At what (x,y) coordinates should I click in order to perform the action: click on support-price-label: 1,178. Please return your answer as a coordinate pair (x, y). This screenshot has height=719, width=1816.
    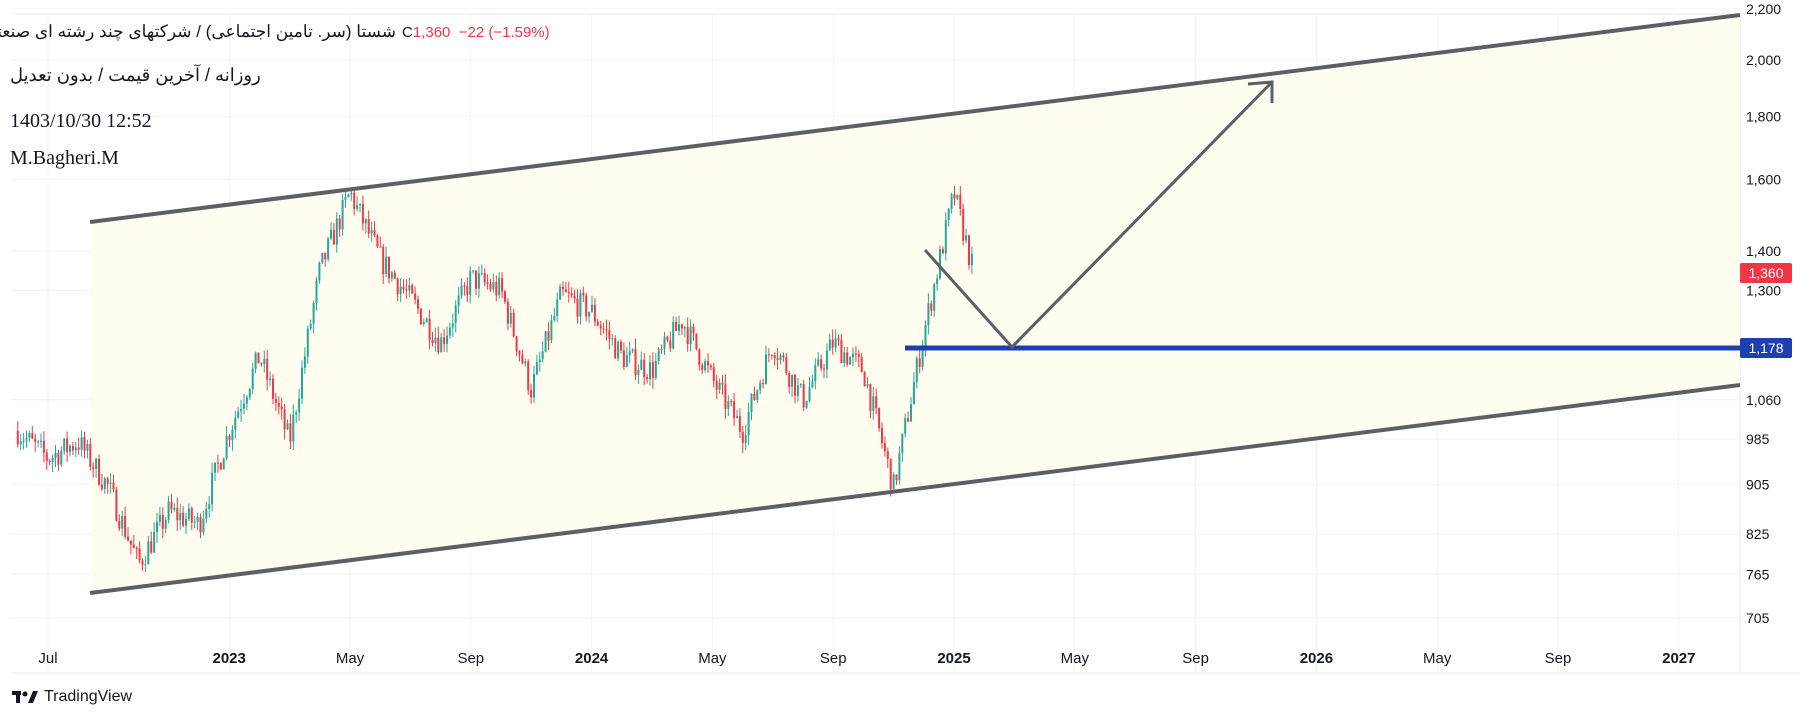
    Looking at the image, I should click on (1765, 348).